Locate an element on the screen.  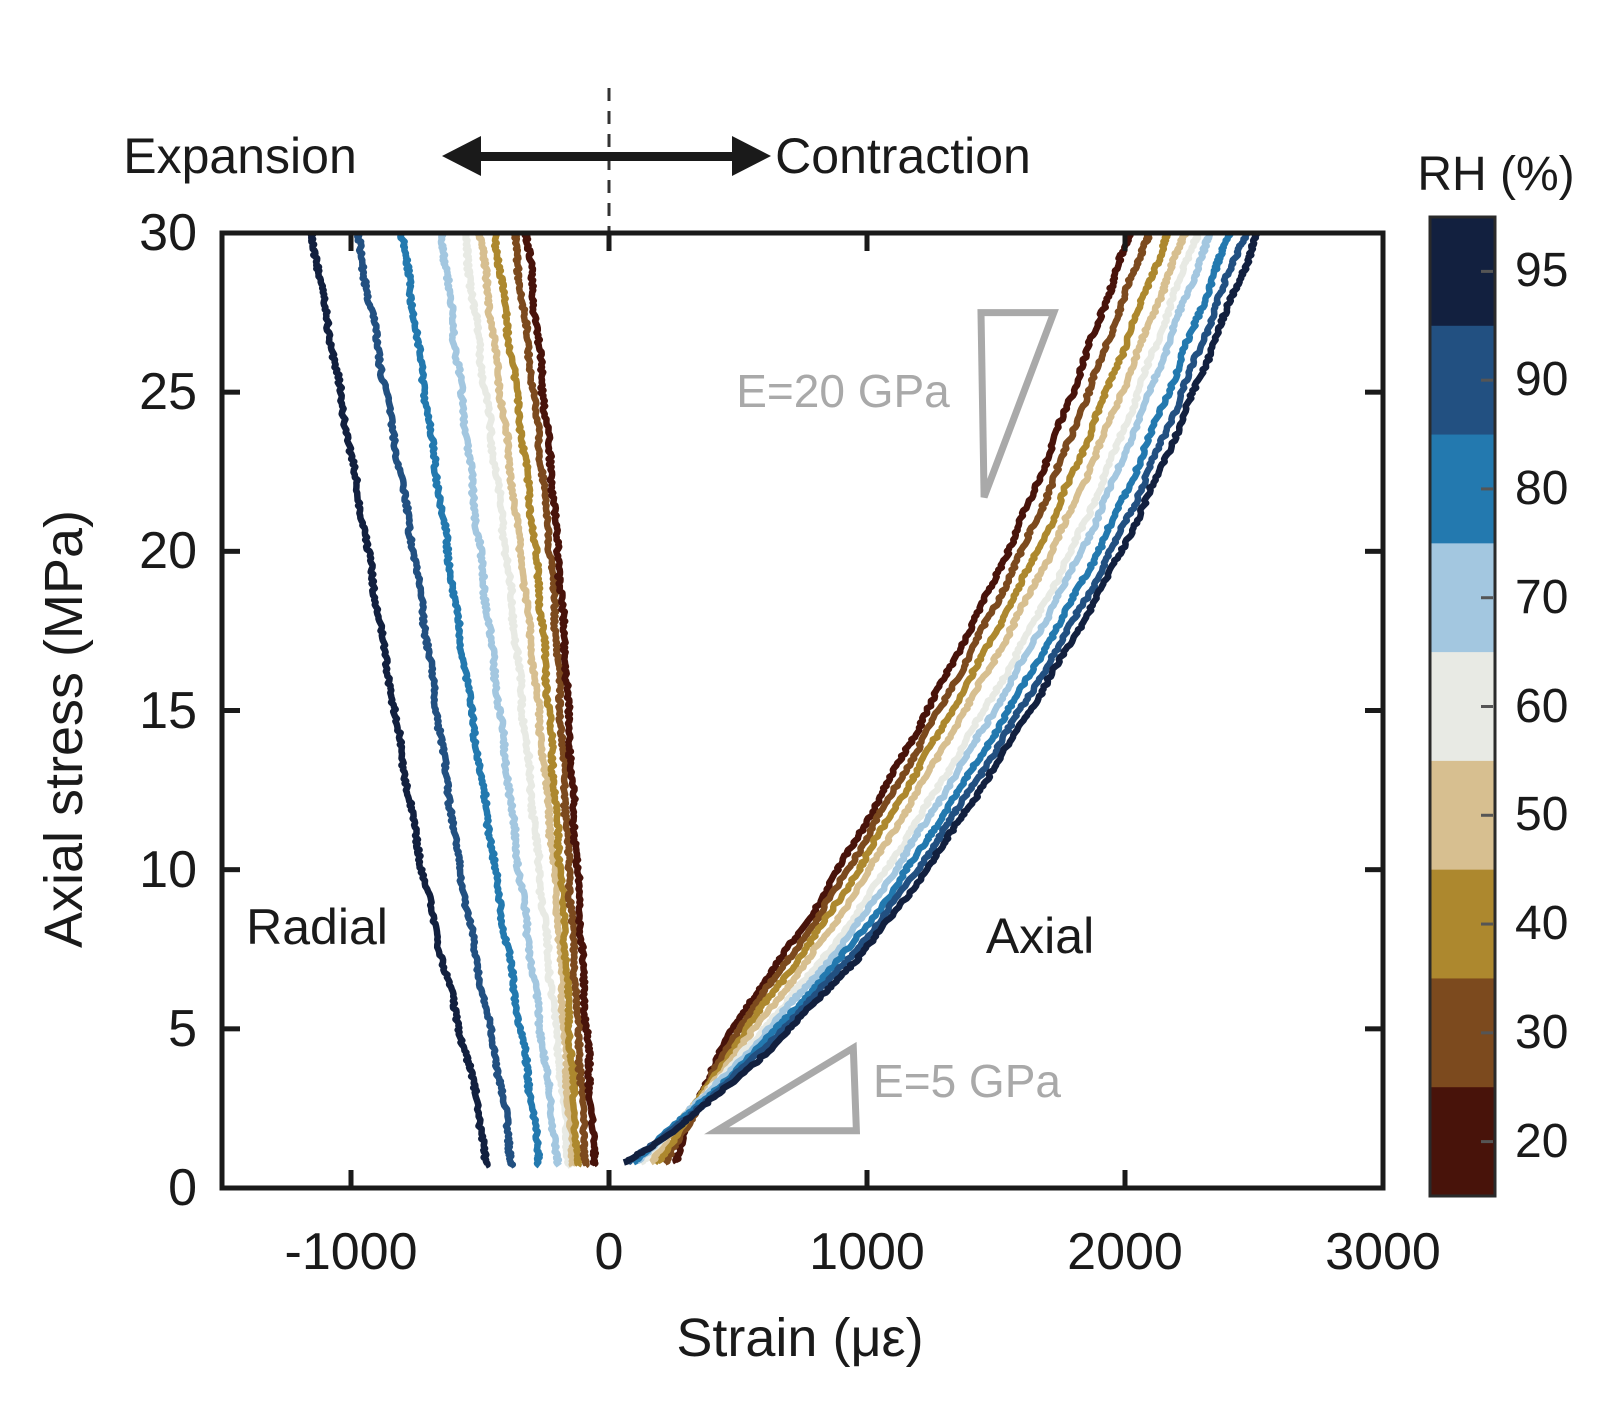
contraction-label: Contraction is located at coordinates (903, 156).